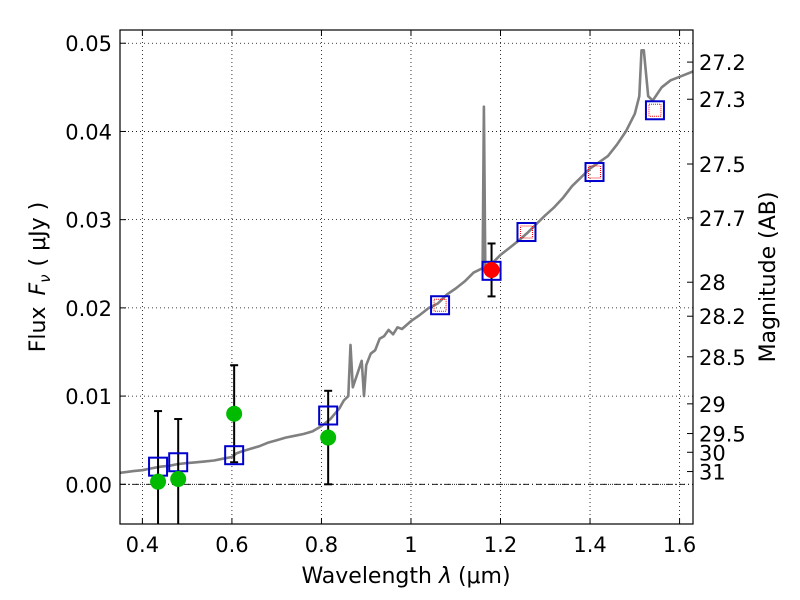 The width and height of the screenshot is (800, 600). What do you see at coordinates (88, 44) in the screenshot?
I see `y-tick-label: 0.05` at bounding box center [88, 44].